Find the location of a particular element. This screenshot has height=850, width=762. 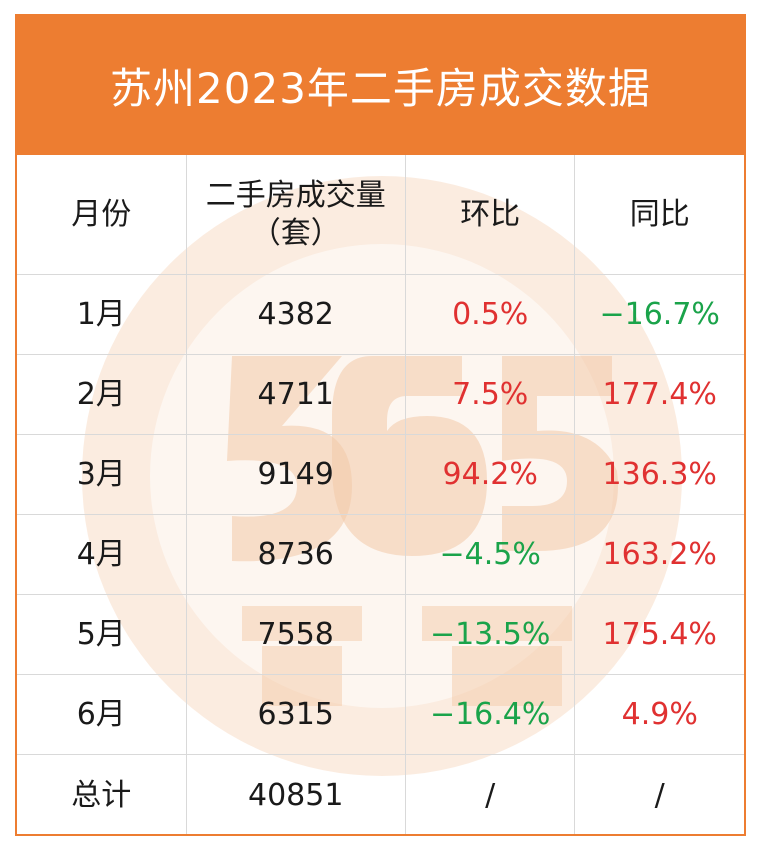

mom-cell: −4.5% is located at coordinates (491, 554).